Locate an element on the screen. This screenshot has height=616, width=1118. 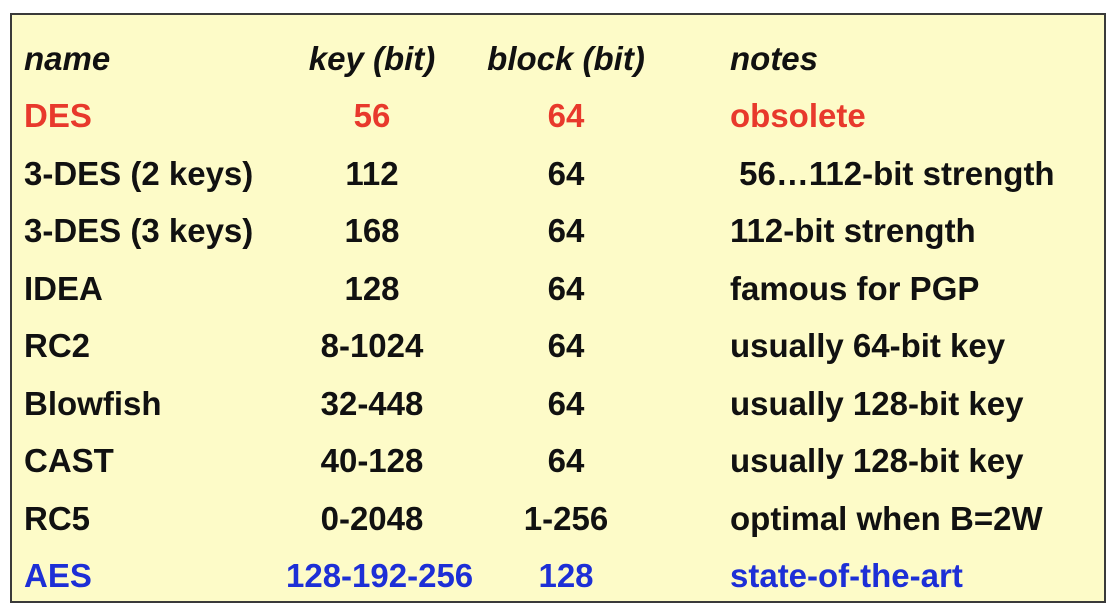
cell-name: RC5 is located at coordinates (57, 518).